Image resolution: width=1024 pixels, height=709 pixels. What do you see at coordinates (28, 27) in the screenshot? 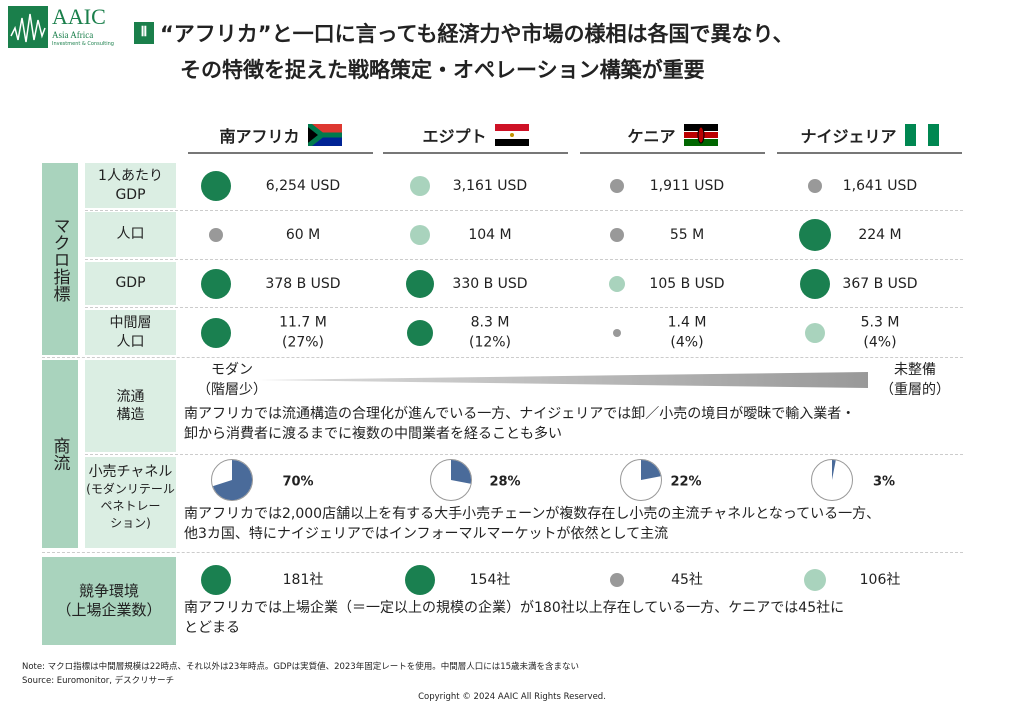
I see `logo-mark-icon` at bounding box center [28, 27].